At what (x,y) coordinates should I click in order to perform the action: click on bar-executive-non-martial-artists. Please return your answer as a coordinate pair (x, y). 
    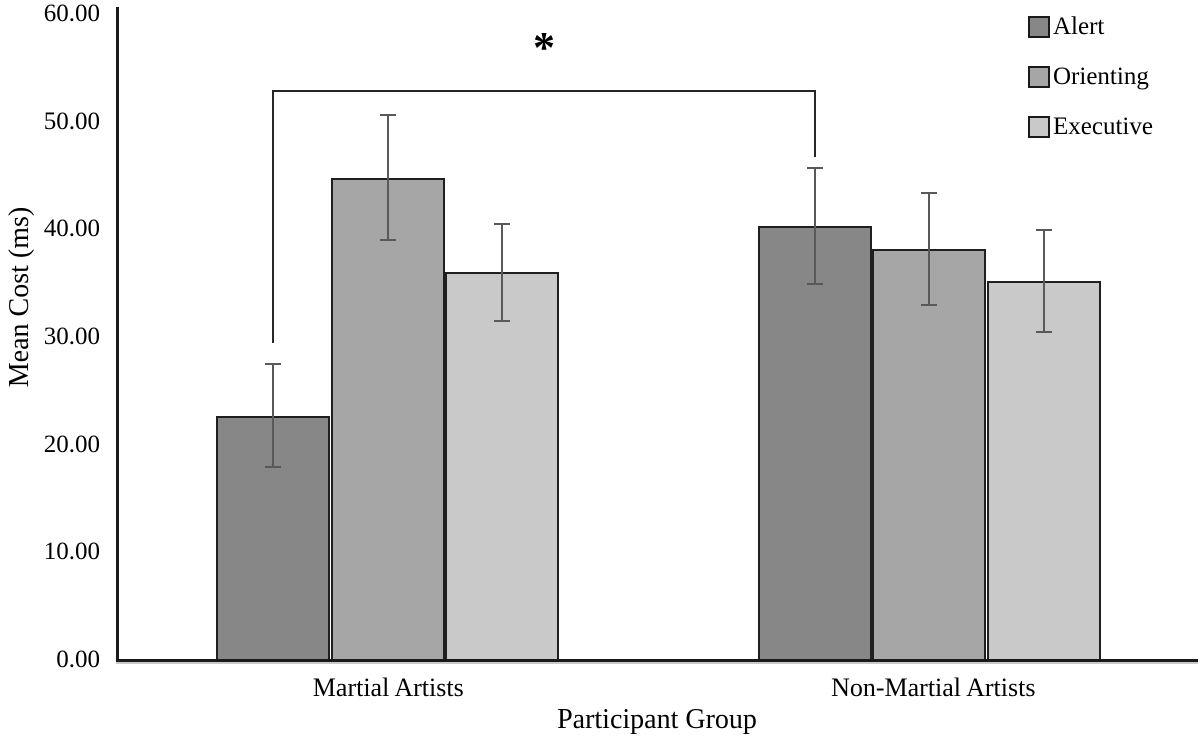
    Looking at the image, I should click on (1043, 471).